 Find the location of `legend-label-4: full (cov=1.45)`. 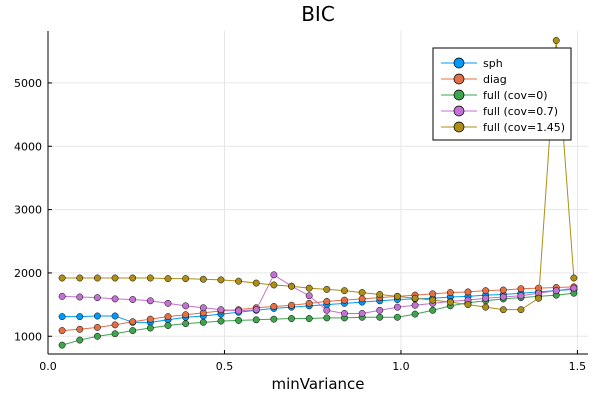

legend-label-4: full (cov=1.45) is located at coordinates (524, 127).